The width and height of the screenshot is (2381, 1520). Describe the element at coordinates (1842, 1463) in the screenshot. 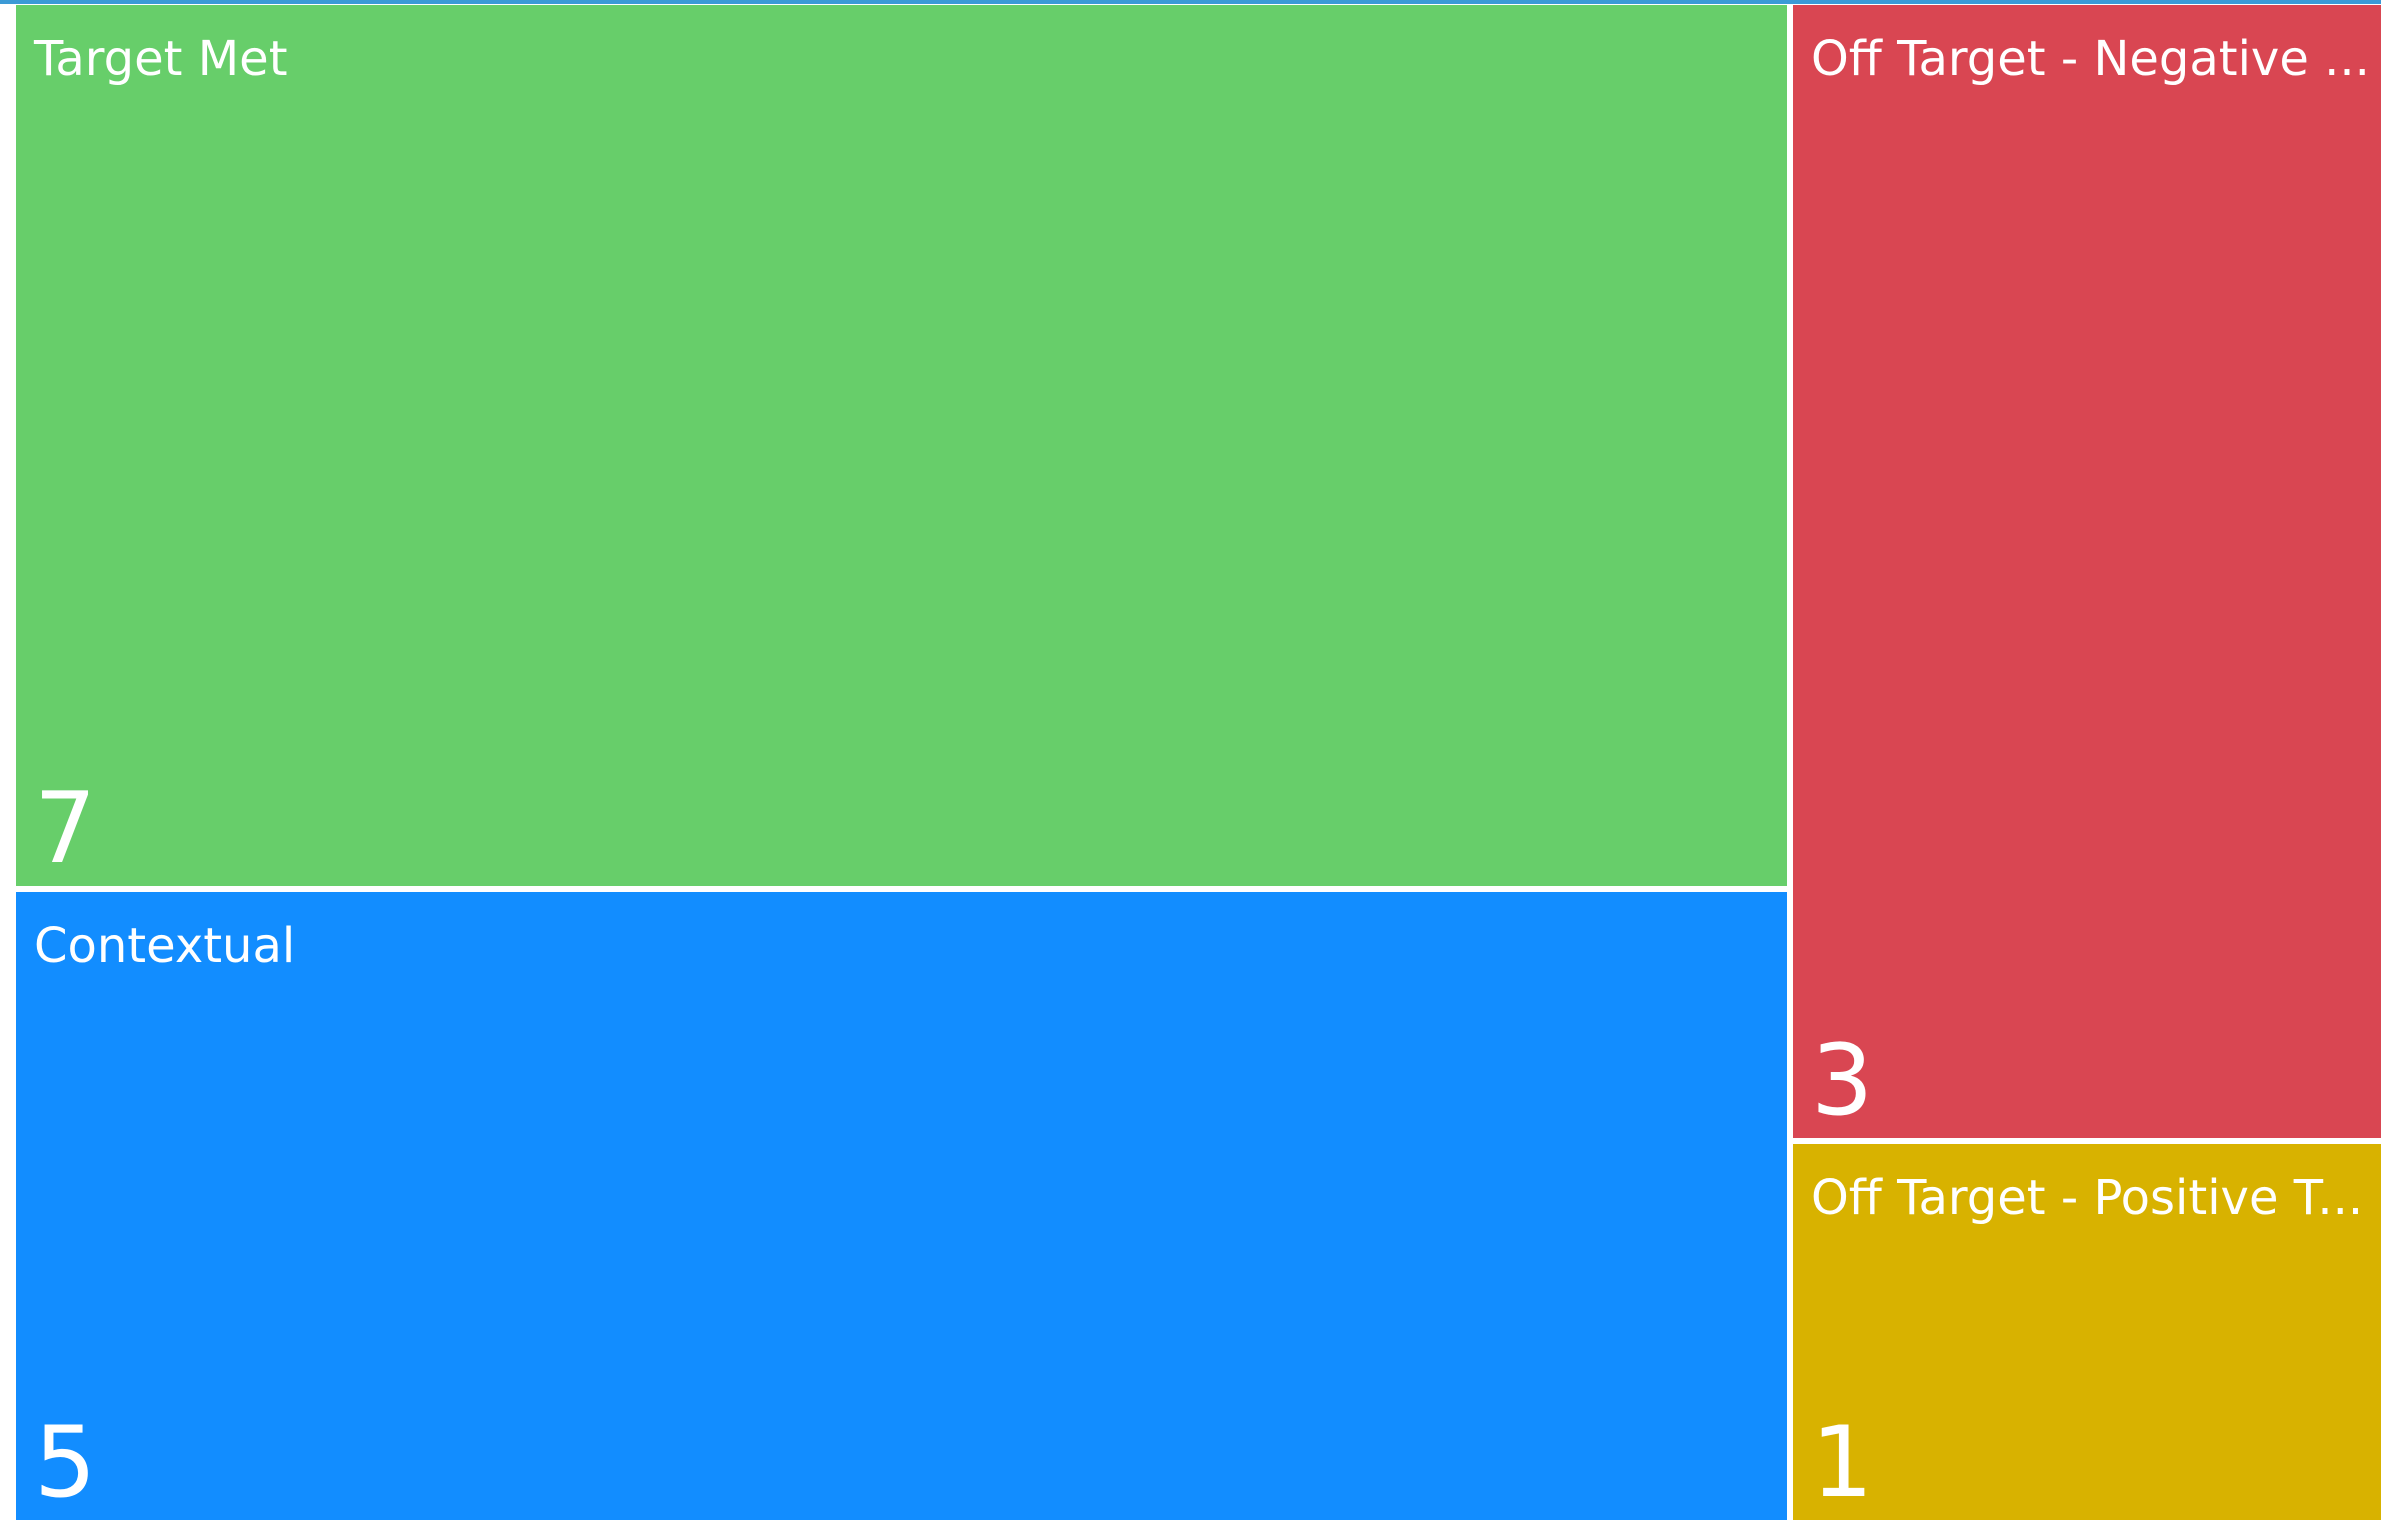

I see `tile-value: 1` at that location.